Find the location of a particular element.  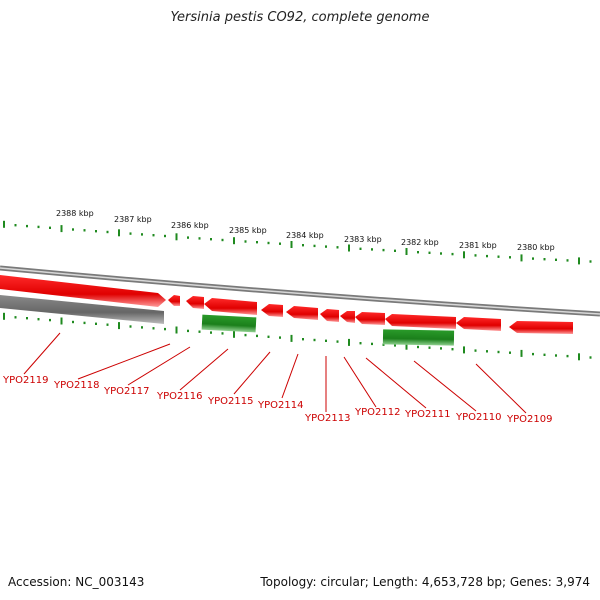

forward-strand-genes is located at coordinates (286, 304).